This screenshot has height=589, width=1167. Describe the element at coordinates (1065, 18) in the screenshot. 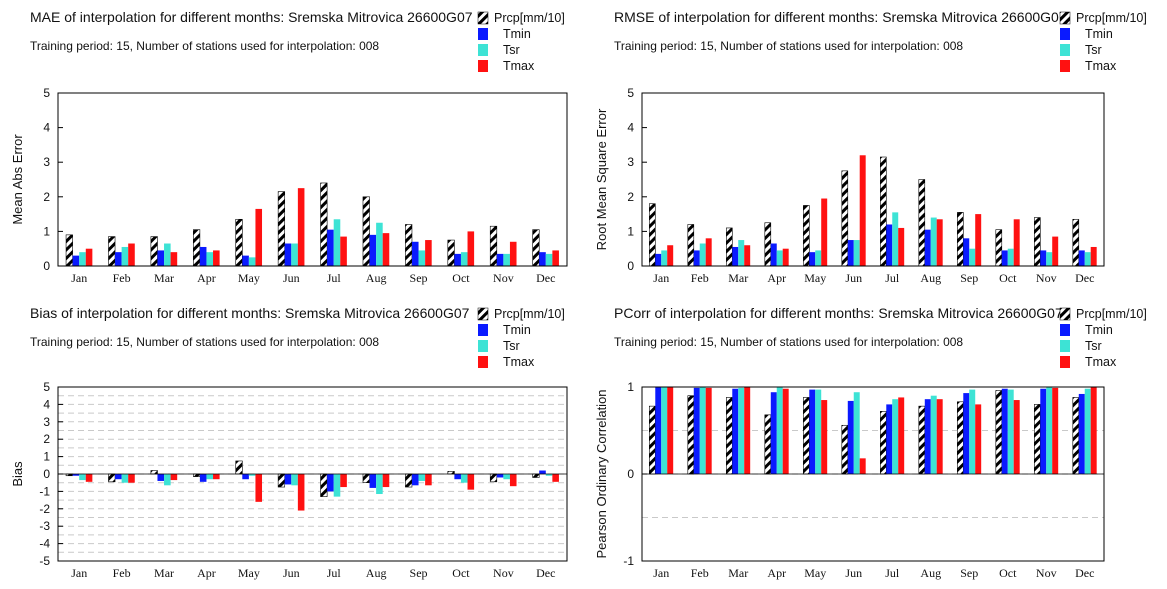

I see `legend-swatch-prcp-mm-` at that location.